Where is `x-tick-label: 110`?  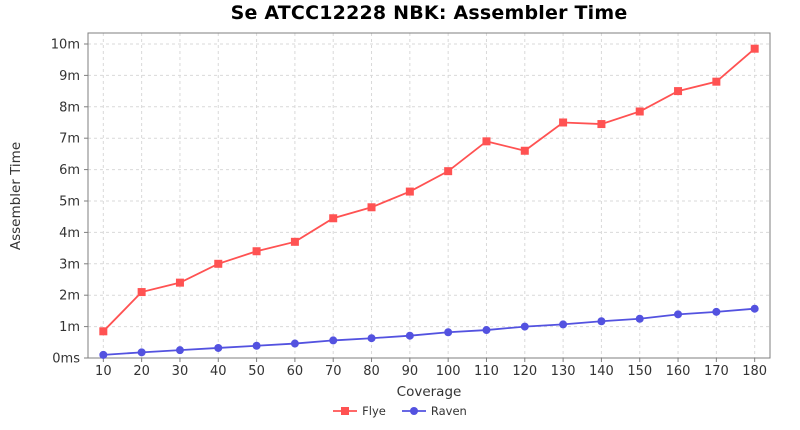 x-tick-label: 110 is located at coordinates (486, 371).